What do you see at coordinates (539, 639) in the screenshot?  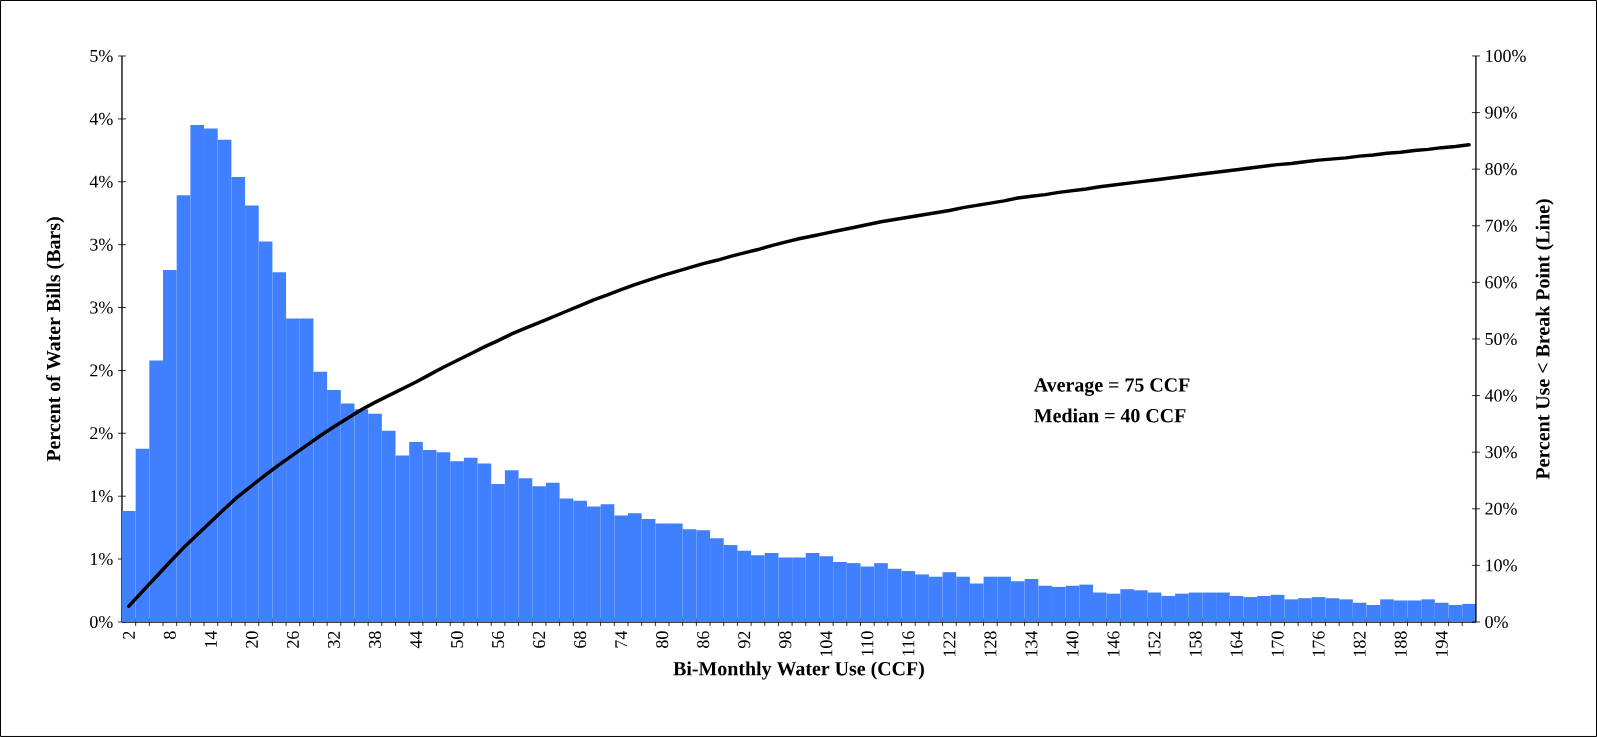 I see `x-tick-label: 62` at bounding box center [539, 639].